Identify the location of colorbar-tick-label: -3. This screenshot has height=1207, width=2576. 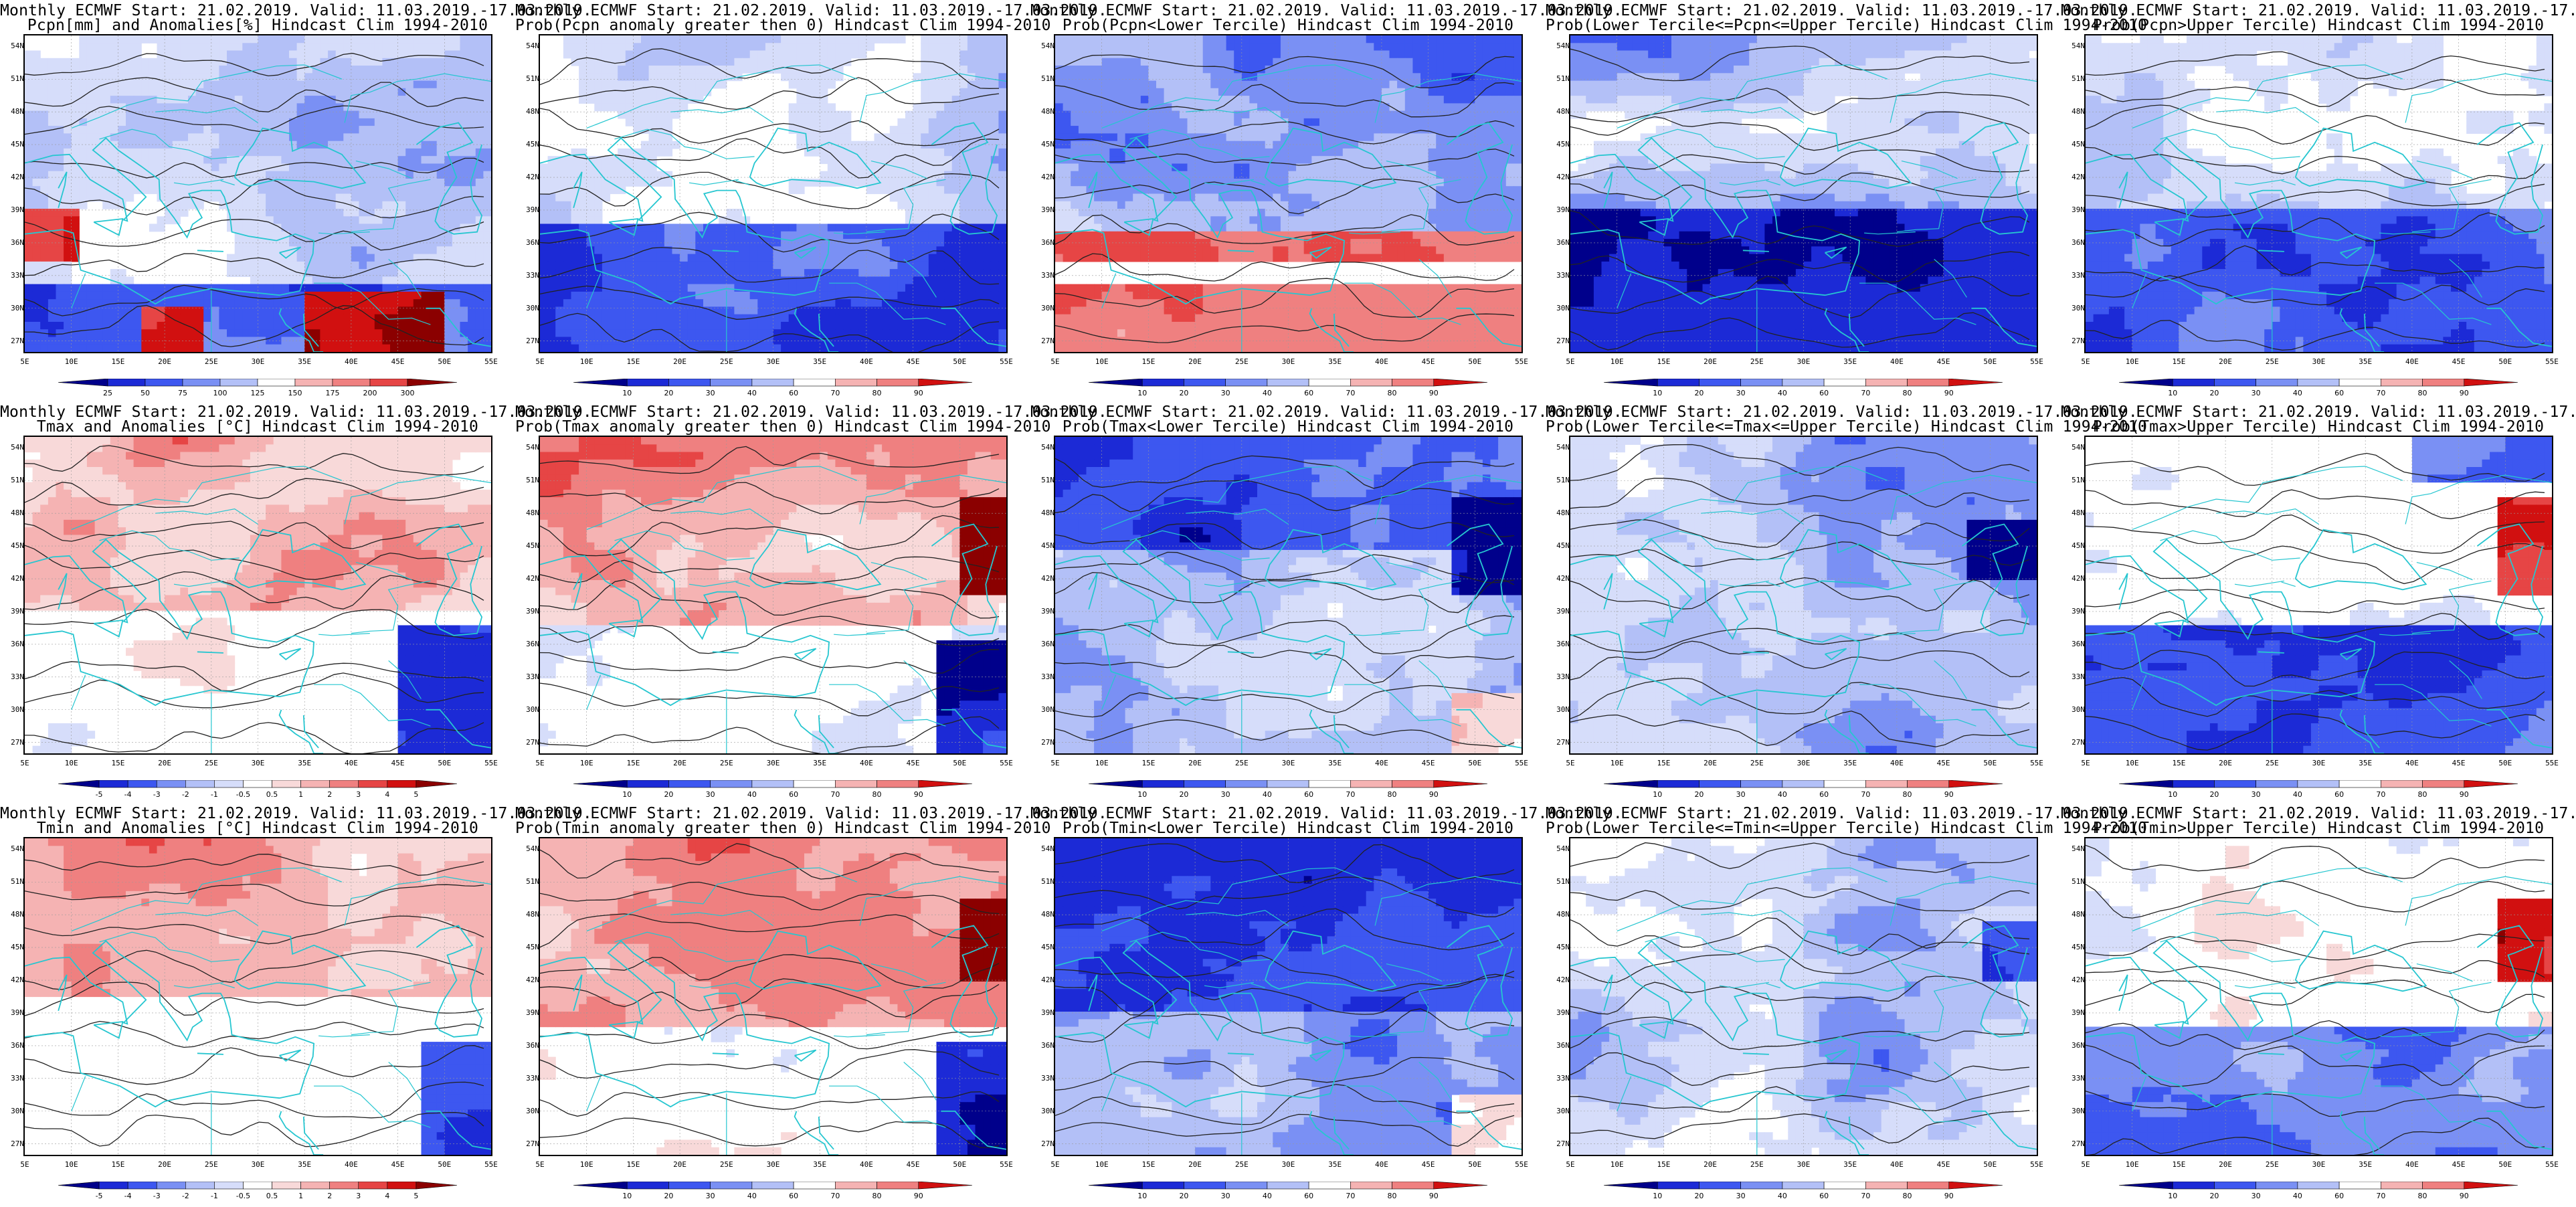
(157, 794).